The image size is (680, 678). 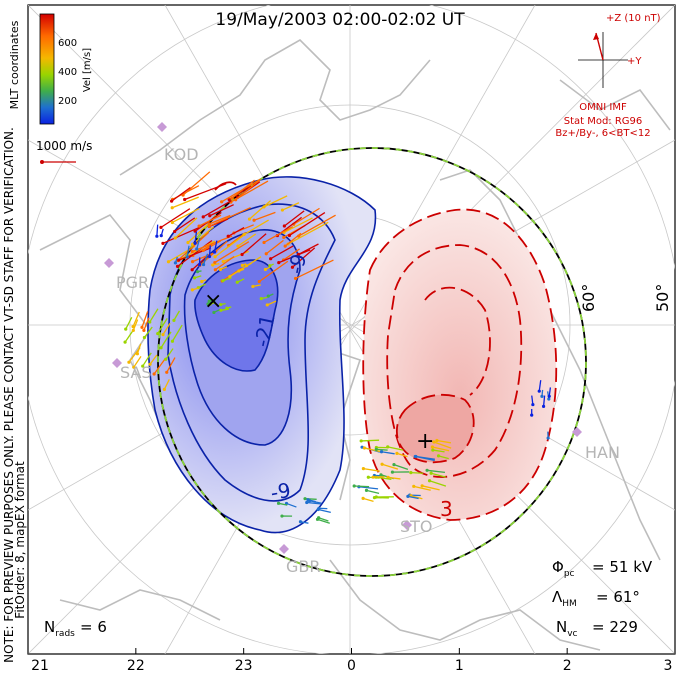 What do you see at coordinates (602, 133) in the screenshot?
I see `stat-model-line2: Bz+/By-, 6<BT<12` at bounding box center [602, 133].